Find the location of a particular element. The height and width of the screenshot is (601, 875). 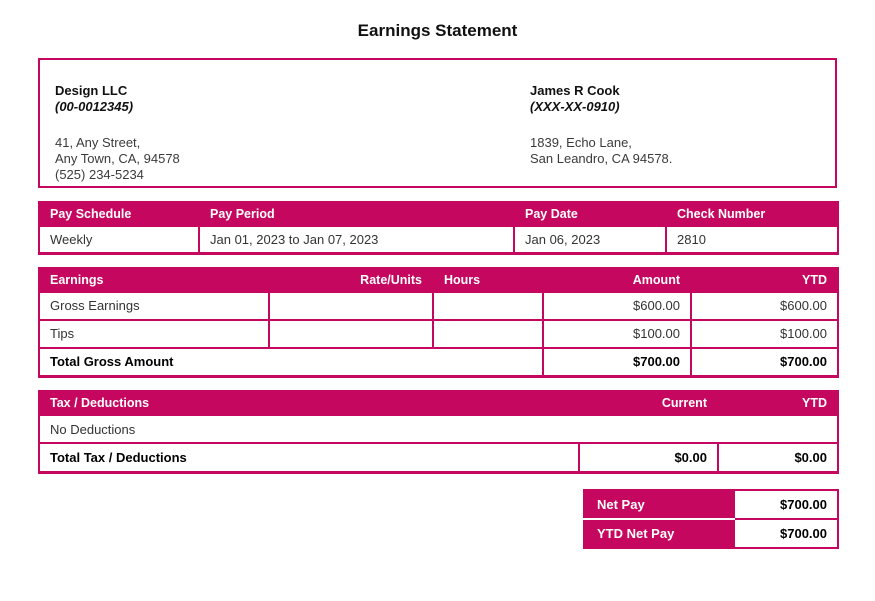

tax-total-current: $0.00 is located at coordinates (648, 457).